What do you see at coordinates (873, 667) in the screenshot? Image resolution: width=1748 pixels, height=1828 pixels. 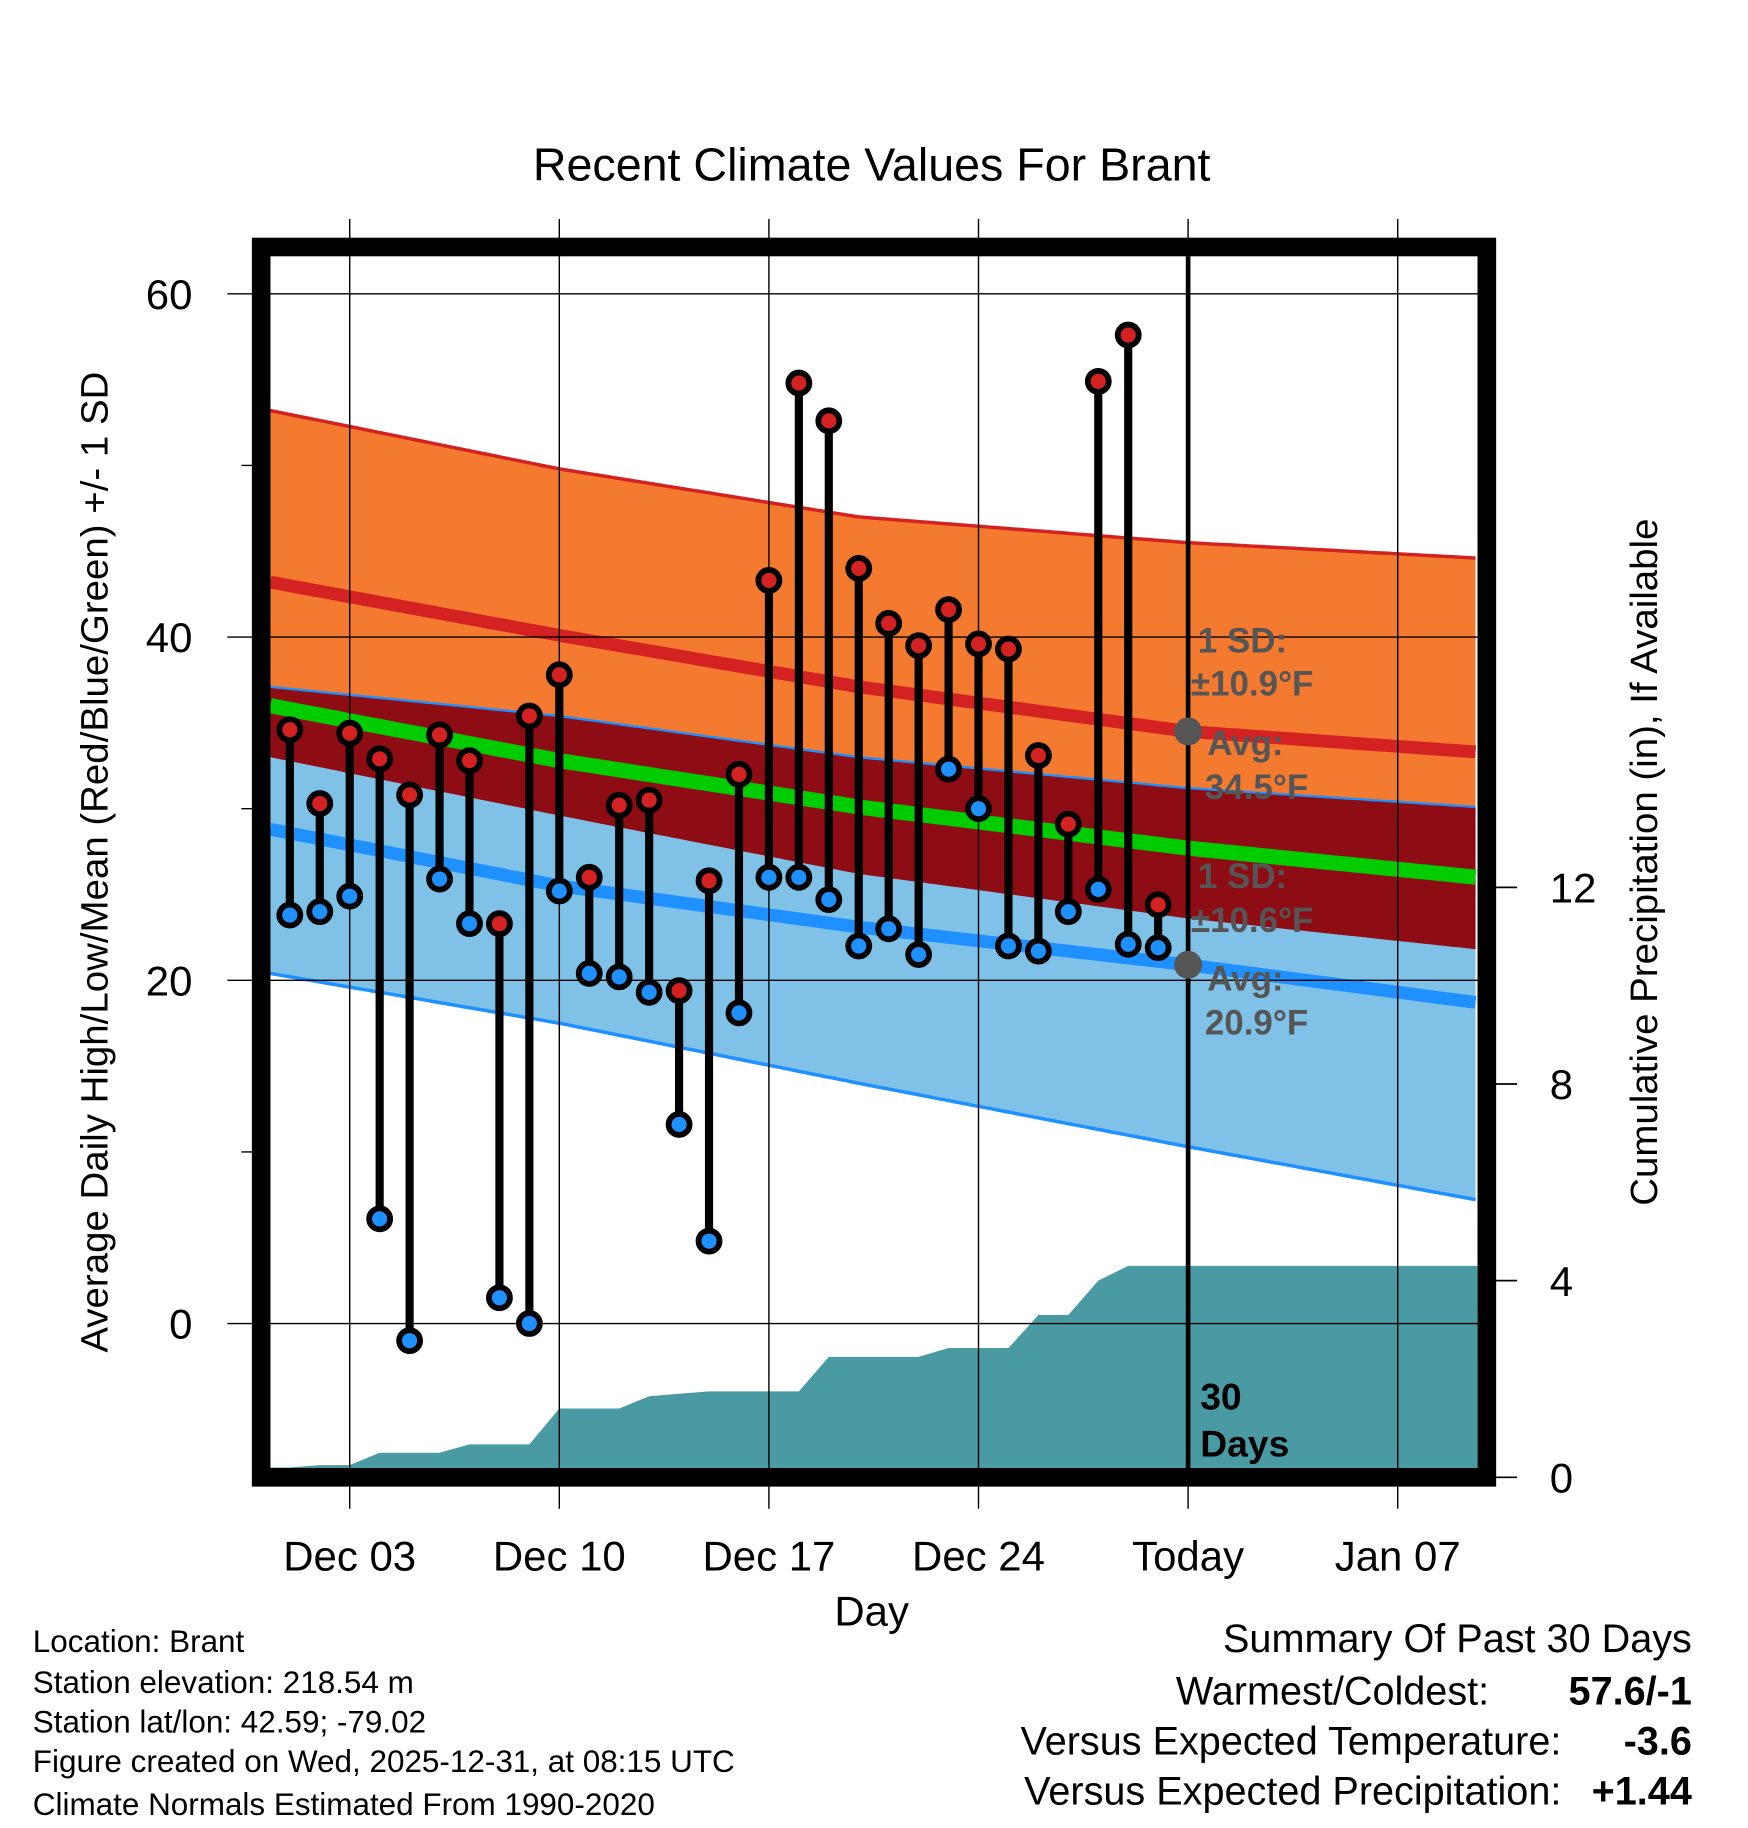 I see `high-avg-line` at bounding box center [873, 667].